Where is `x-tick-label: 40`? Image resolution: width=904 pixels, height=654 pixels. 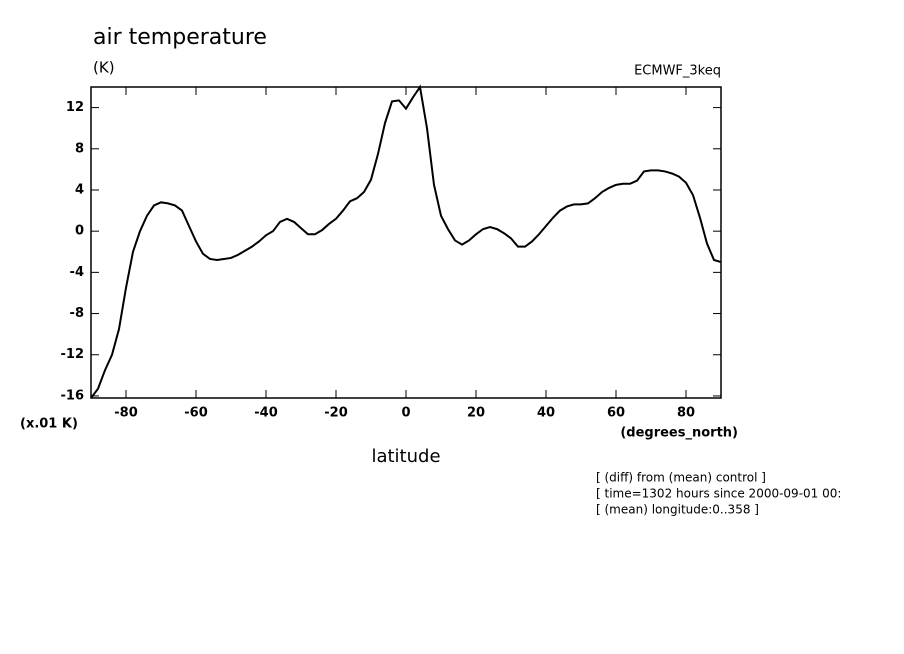
x-tick-label: 40 is located at coordinates (546, 413).